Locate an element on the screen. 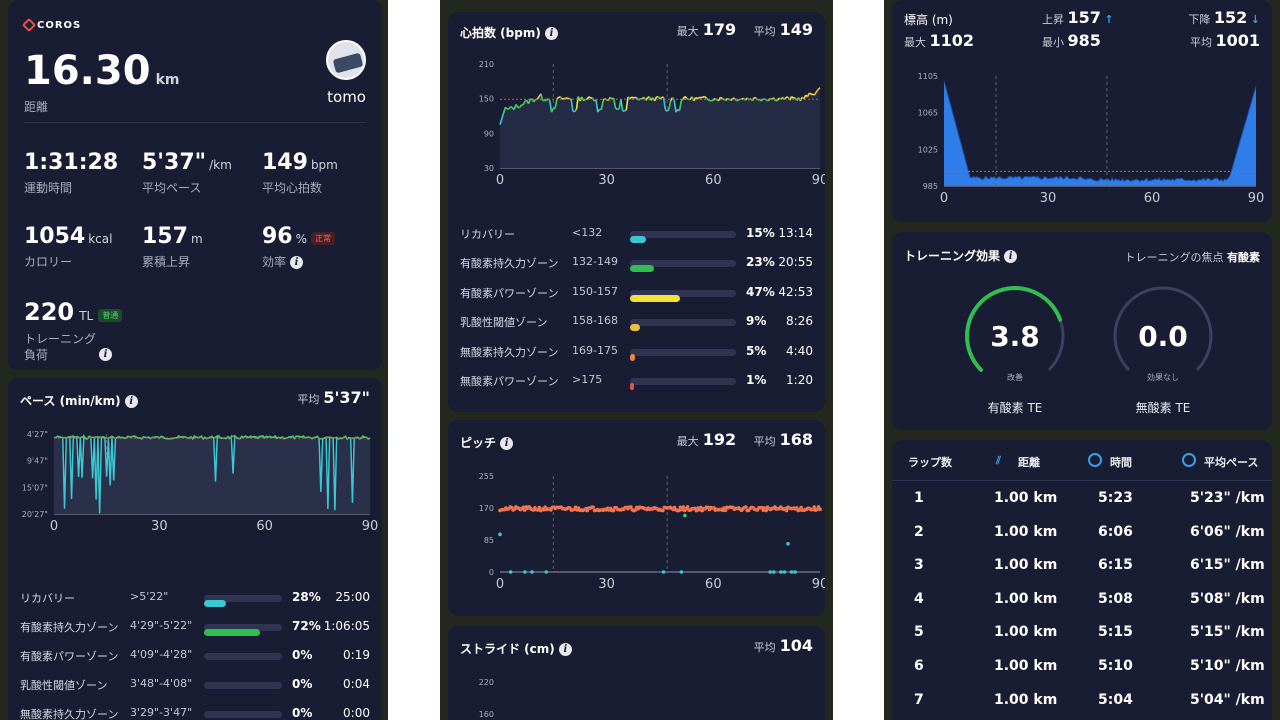  lap-number: 6 is located at coordinates (919, 666).